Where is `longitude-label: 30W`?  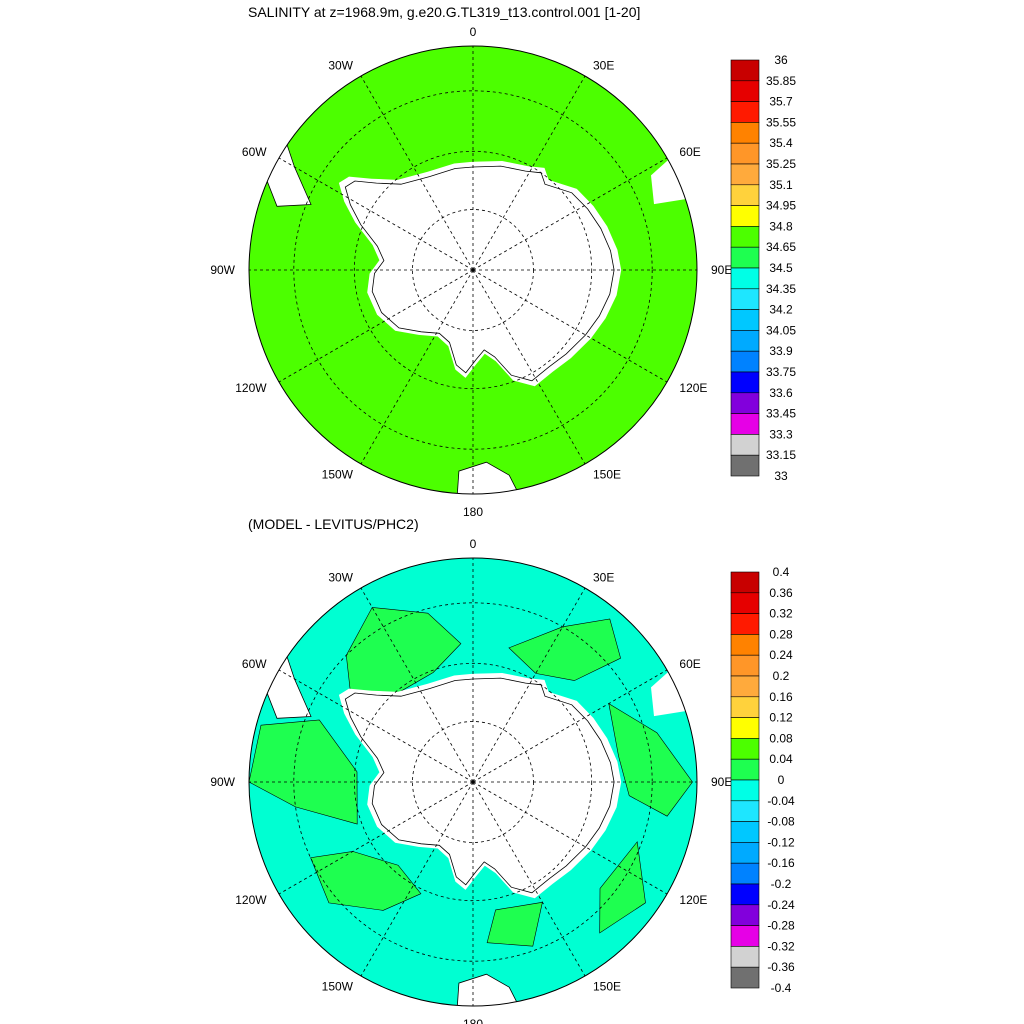 longitude-label: 30W is located at coordinates (340, 66).